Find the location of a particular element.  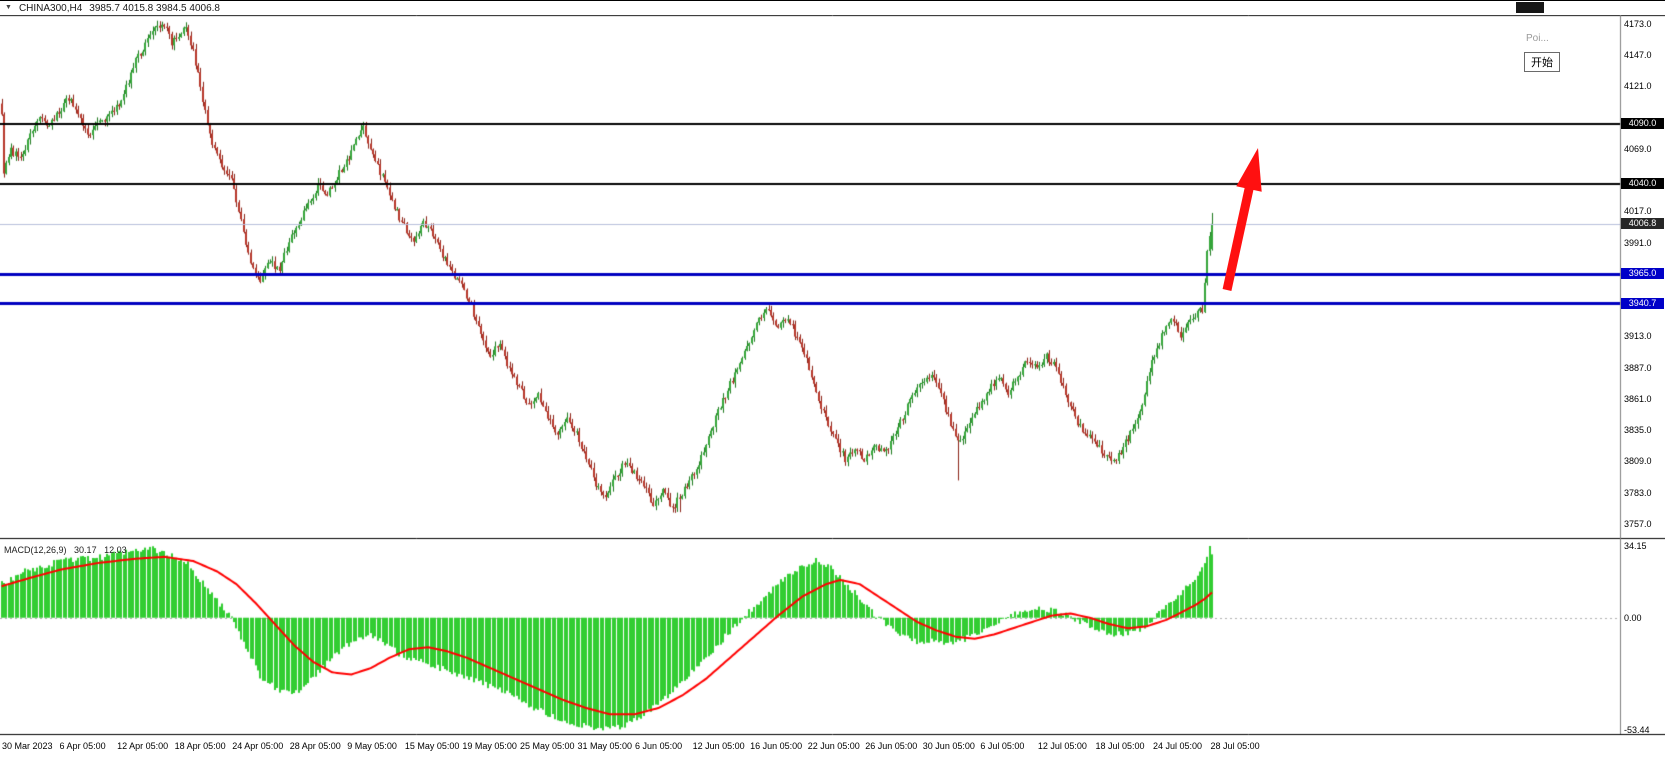

macd-value-main: 30.17 is located at coordinates (85, 550).